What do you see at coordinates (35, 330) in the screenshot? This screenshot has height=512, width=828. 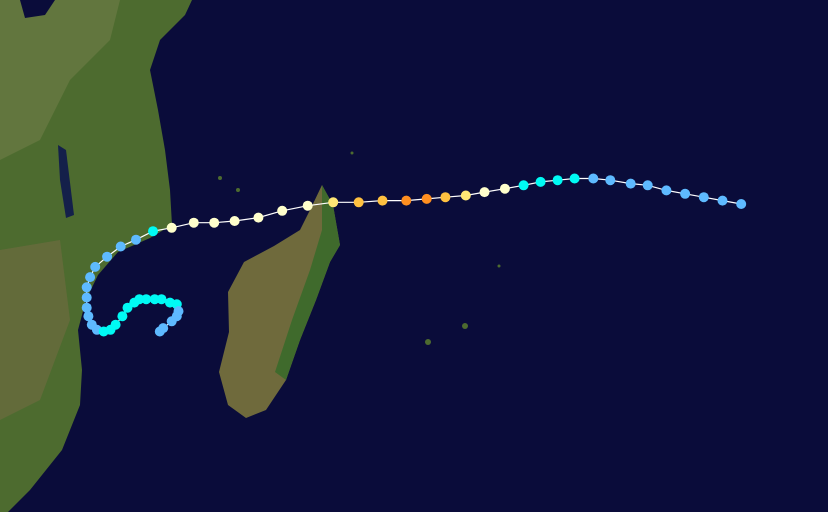 I see `africa-interior` at bounding box center [35, 330].